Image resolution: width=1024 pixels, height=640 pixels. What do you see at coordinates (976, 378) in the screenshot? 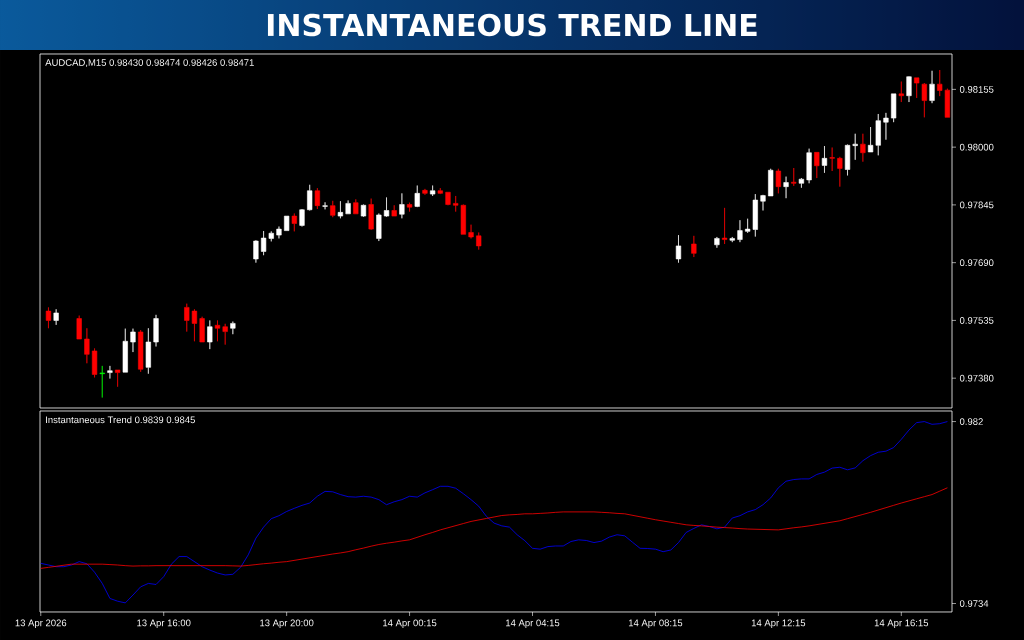
I see `y-tick-label: 0.97380` at bounding box center [976, 378].